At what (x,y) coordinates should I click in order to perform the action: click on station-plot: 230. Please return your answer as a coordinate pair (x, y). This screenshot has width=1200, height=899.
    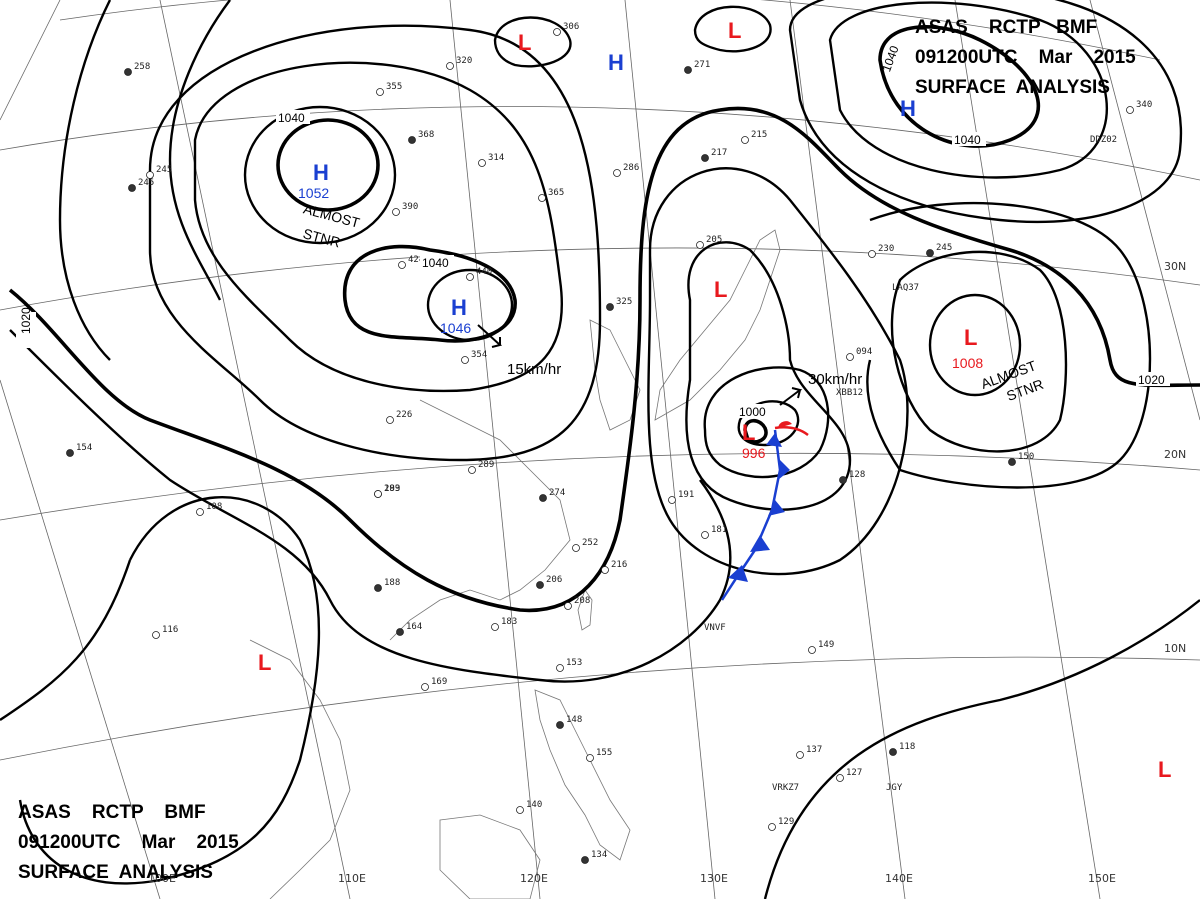
    Looking at the image, I should click on (881, 251).